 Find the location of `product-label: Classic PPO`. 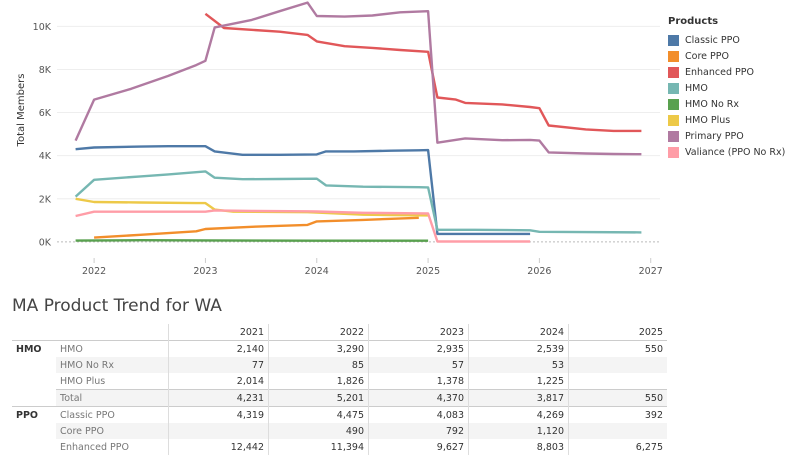

product-label: Classic PPO is located at coordinates (112, 415).